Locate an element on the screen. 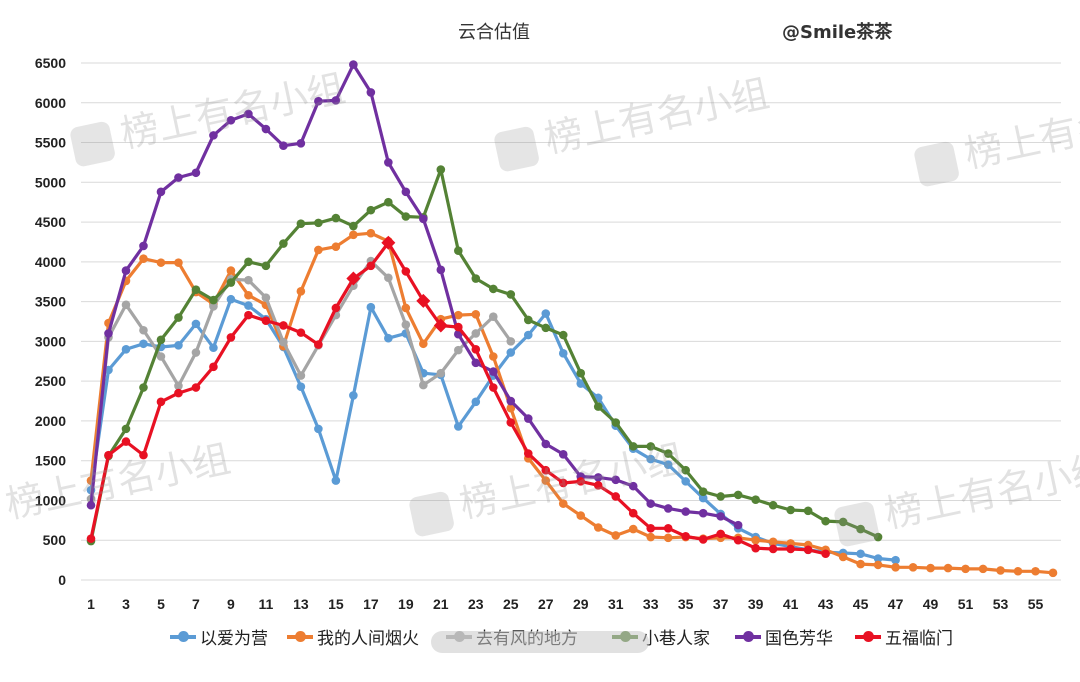 This screenshot has height=682, width=1080. legend-swatch is located at coordinates (300, 636).